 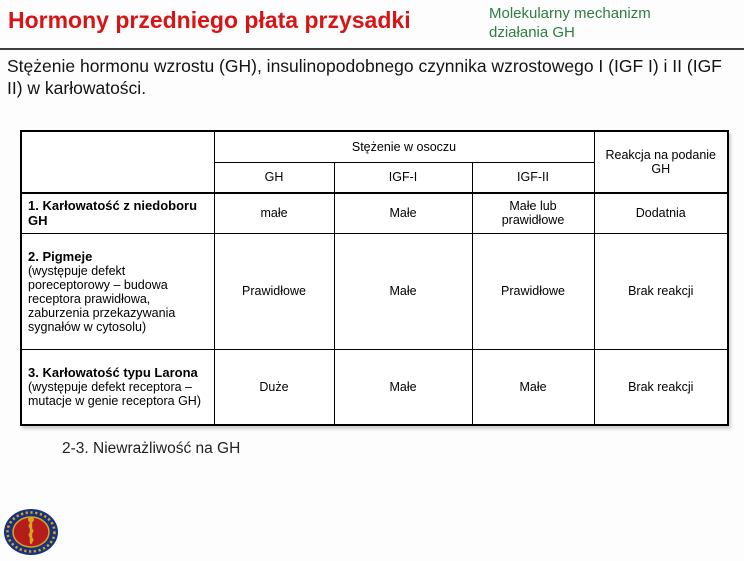 I want to click on cell-igf2: Małe, so click(x=533, y=387).